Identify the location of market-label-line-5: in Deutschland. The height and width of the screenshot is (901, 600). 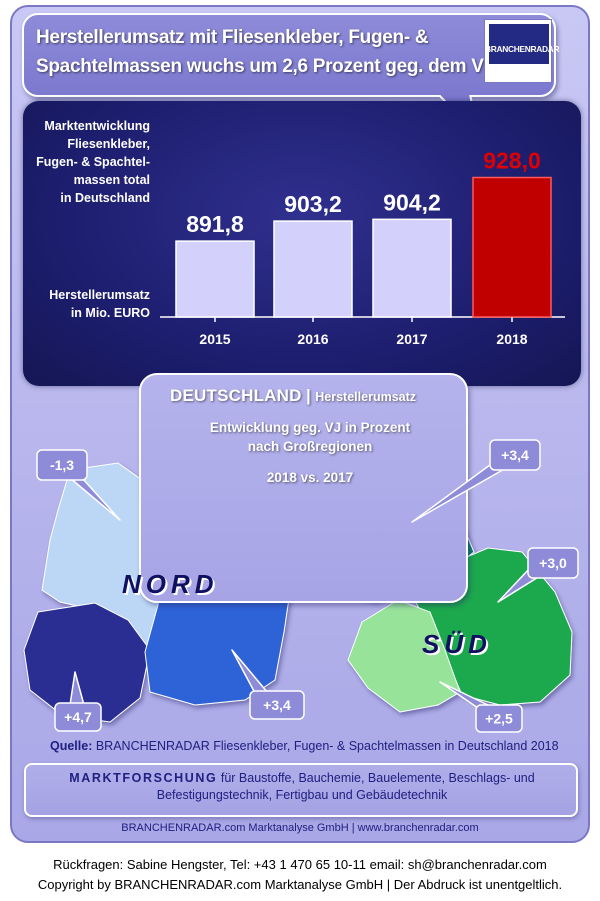
(105, 198).